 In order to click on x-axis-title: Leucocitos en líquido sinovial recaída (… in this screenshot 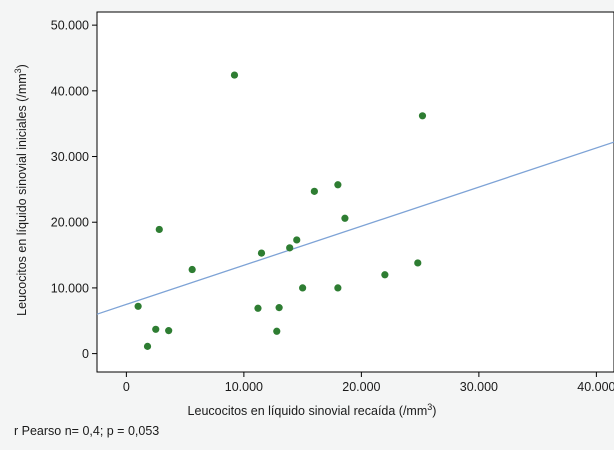, I will do `click(312, 410)`.